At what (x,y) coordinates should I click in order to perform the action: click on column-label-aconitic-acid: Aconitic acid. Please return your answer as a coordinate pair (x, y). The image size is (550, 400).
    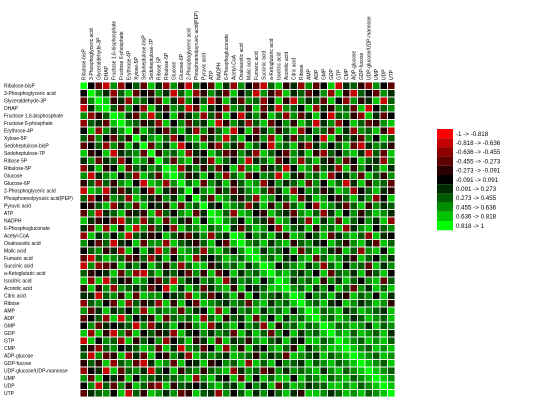
    Looking at the image, I should click on (287, 66).